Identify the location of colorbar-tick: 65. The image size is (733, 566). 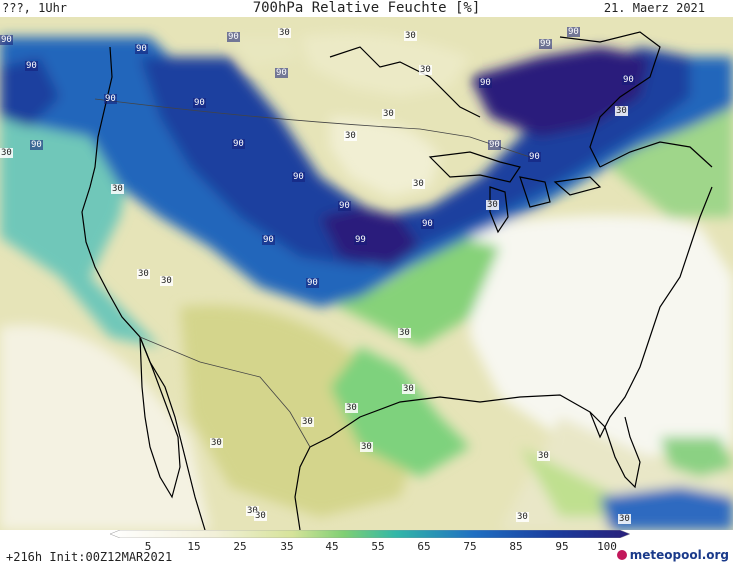
(424, 546).